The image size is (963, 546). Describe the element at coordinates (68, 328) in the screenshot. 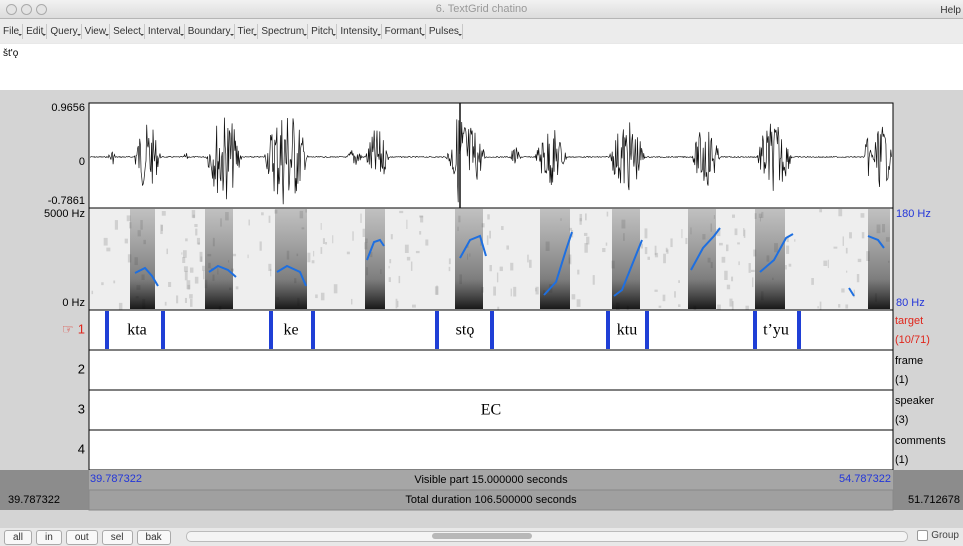

I see `tier-pointer: ☞` at that location.